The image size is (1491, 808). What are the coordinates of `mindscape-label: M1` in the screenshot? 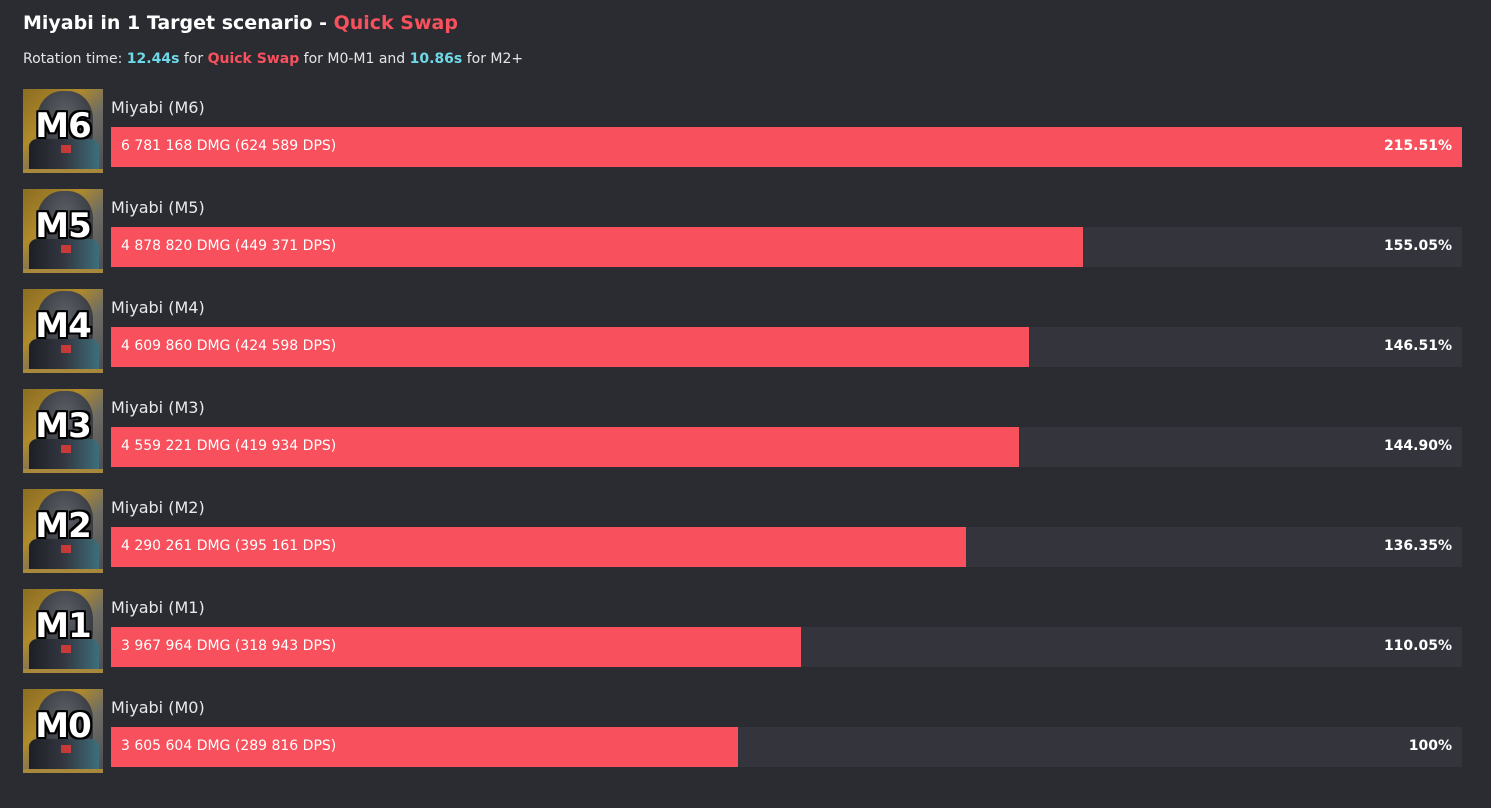 It's located at (63, 626).